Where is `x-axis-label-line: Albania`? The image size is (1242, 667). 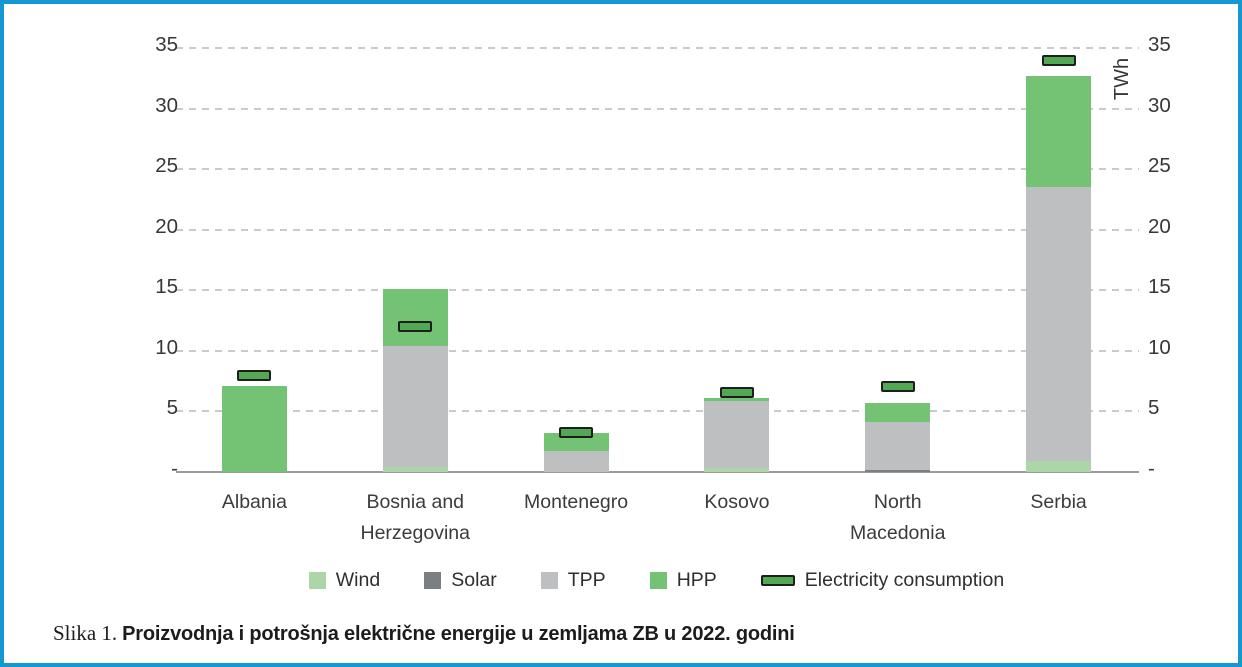 x-axis-label-line: Albania is located at coordinates (254, 502).